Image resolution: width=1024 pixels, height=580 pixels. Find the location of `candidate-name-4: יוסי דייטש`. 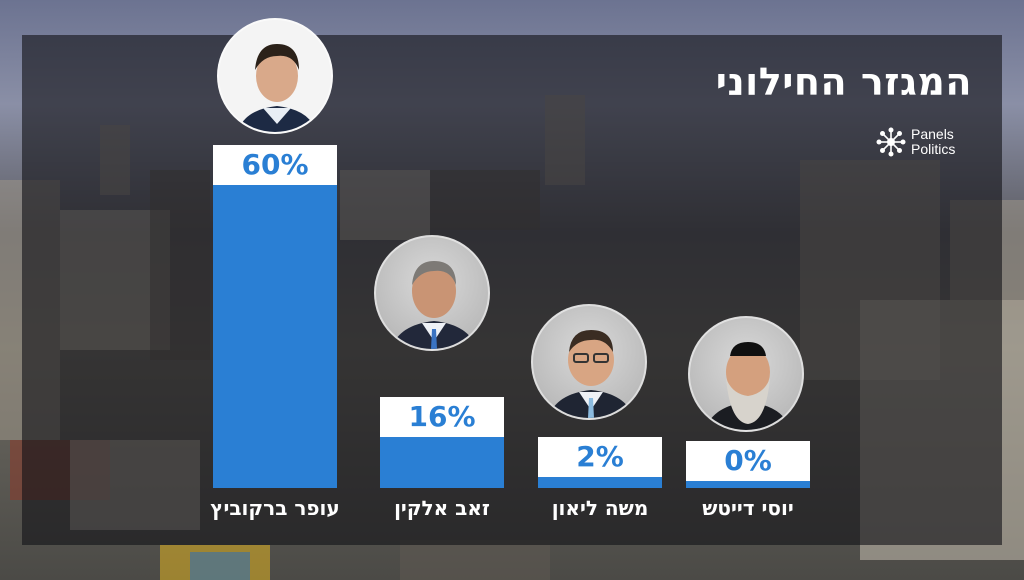

candidate-name-4: יוסי דייטש is located at coordinates (748, 508).